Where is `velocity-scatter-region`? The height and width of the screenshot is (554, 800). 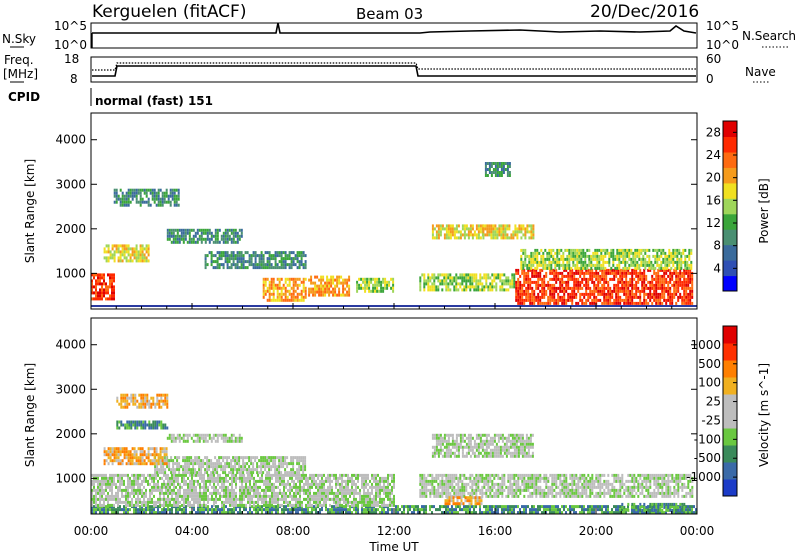
velocity-scatter-region is located at coordinates (230, 465).